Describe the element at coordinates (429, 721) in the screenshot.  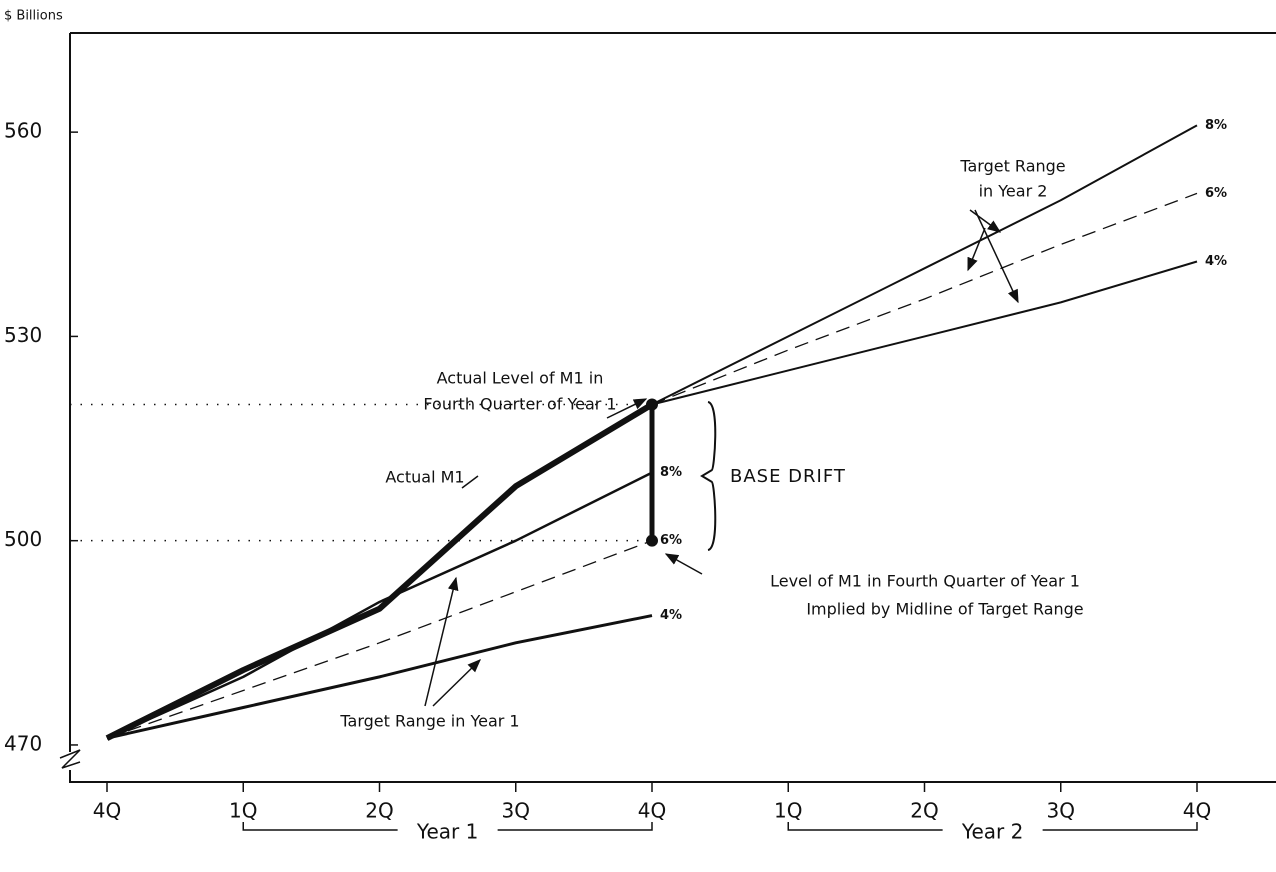
I see `annotation: Target Range in Year 1` at that location.